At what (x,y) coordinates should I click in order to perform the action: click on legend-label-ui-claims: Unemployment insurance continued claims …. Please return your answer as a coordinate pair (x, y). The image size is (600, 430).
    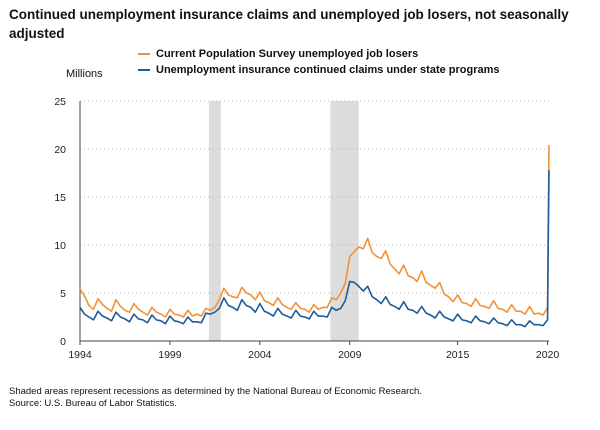
    Looking at the image, I should click on (328, 70).